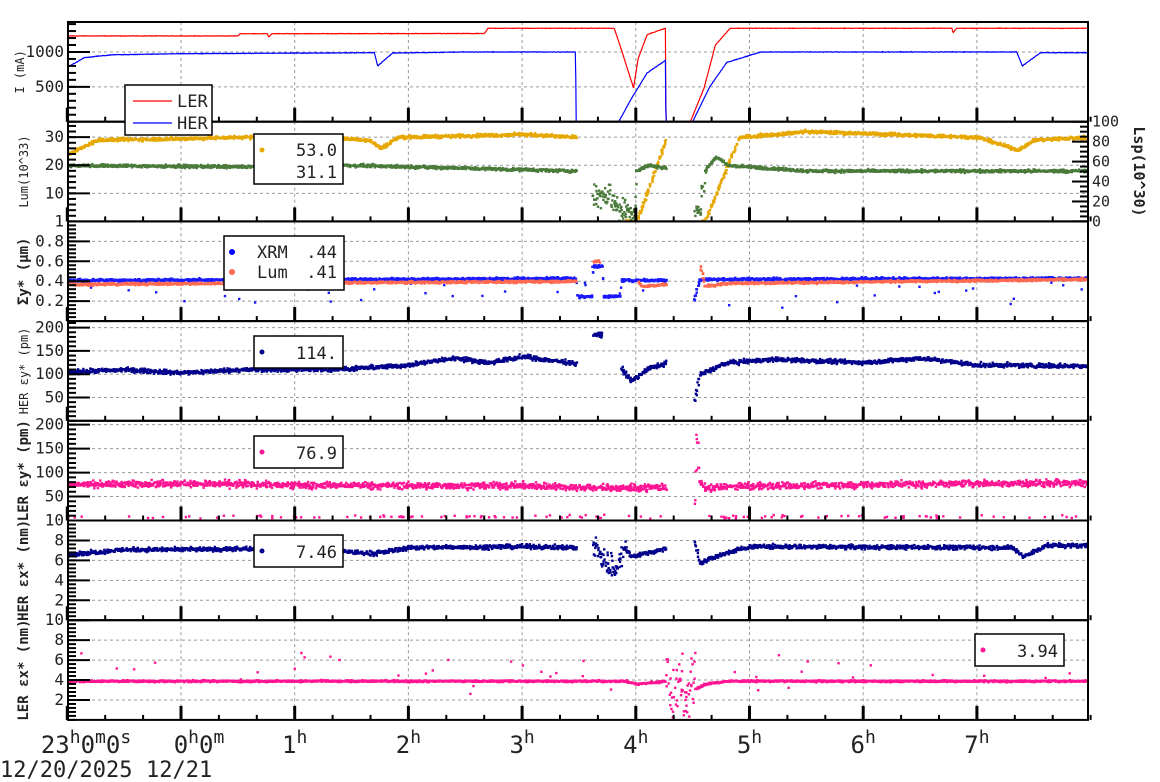 This screenshot has width=1160, height=782. What do you see at coordinates (578, 86) in the screenshot?
I see `series-her` at bounding box center [578, 86].